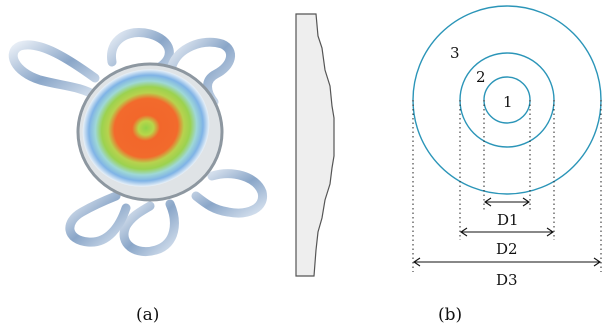 Image resolution: width=602 pixels, height=330 pixels. I want to click on haptic-bottom-right, so click(229, 193).